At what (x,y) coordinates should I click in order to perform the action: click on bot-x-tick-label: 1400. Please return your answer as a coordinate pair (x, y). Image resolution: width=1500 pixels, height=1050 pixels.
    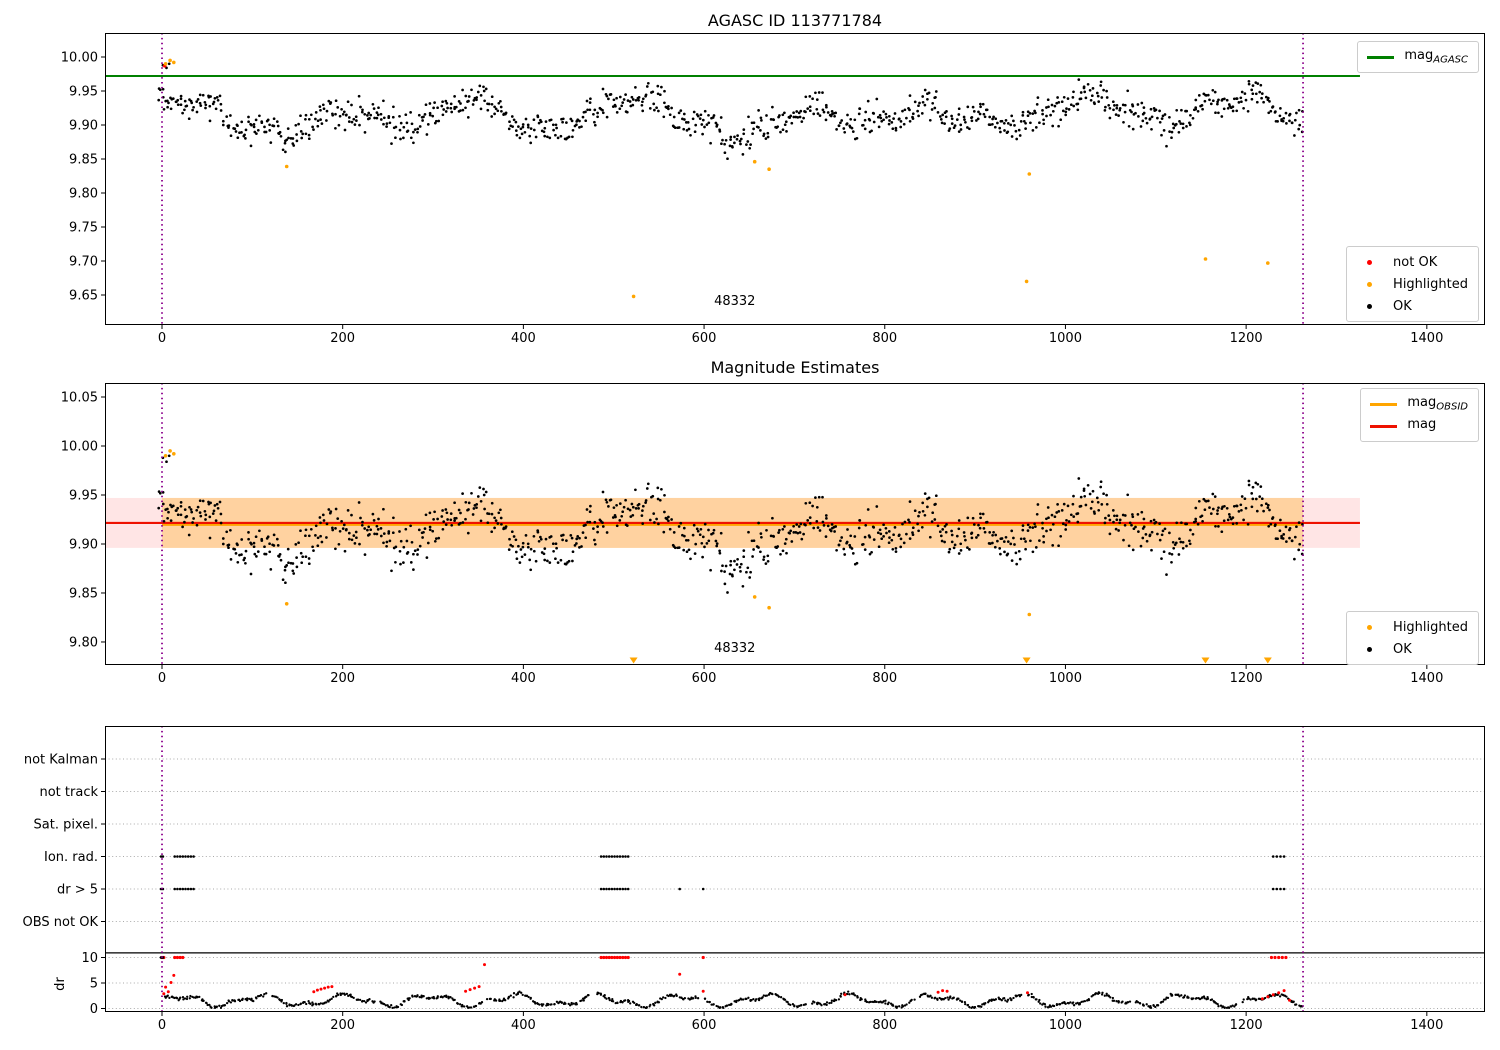
    Looking at the image, I should click on (1426, 1025).